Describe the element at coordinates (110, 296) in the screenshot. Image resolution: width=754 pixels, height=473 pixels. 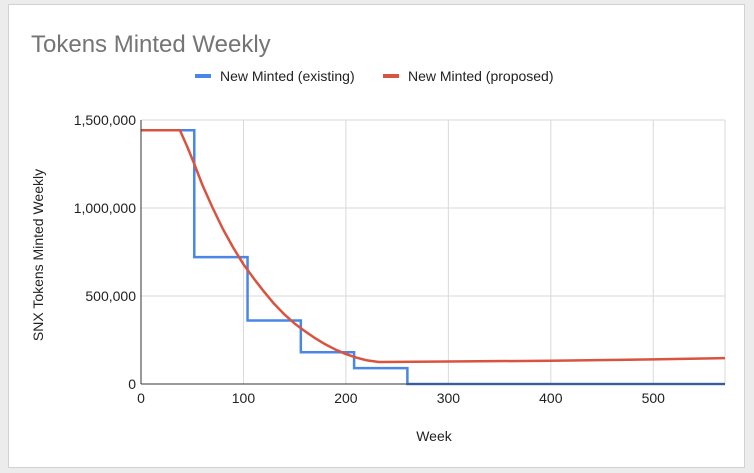
I see `y-tick-label: 500,000` at that location.